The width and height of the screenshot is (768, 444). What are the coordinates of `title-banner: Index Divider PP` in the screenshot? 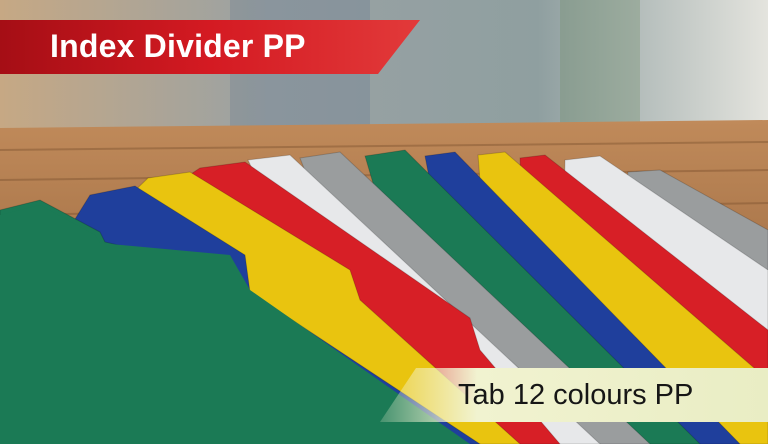 It's located at (210, 44).